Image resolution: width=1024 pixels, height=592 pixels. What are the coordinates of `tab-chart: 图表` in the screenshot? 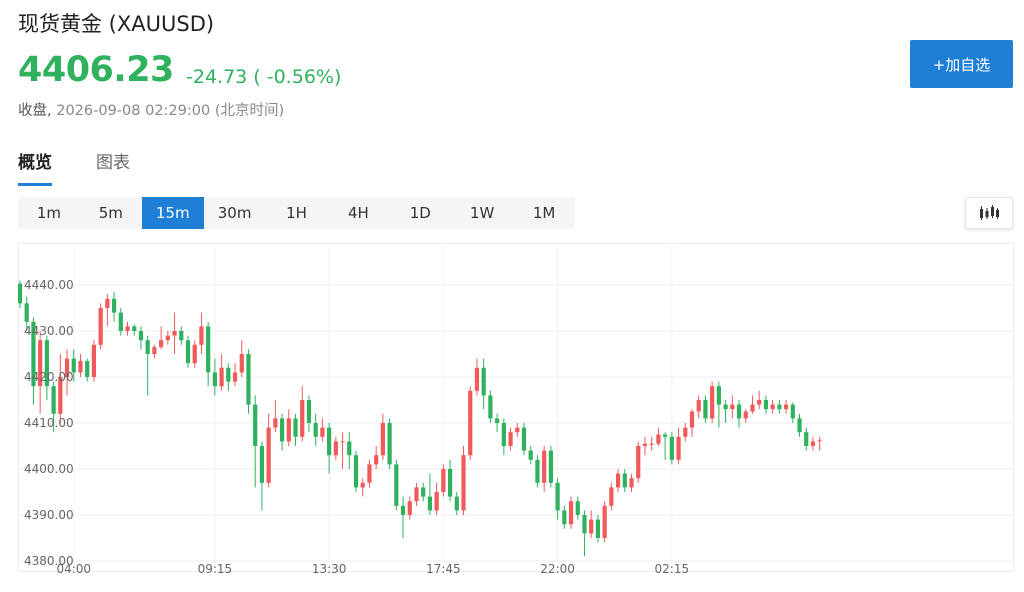 It's located at (113, 163).